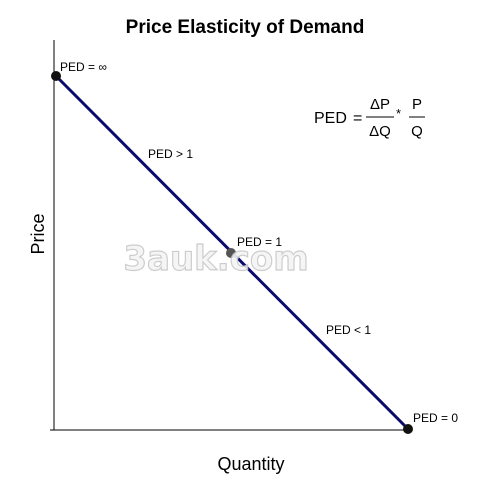  Describe the element at coordinates (435, 418) in the screenshot. I see `label-ped-zero: PED = 0` at that location.